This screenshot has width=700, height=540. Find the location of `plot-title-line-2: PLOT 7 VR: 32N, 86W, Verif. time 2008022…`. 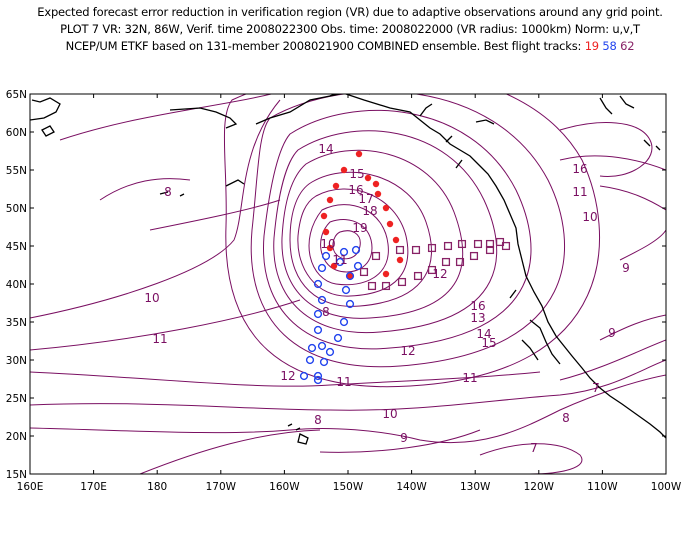

plot-title-line-2: PLOT 7 VR: 32N, 86W, Verif. time 2008022… is located at coordinates (350, 29).